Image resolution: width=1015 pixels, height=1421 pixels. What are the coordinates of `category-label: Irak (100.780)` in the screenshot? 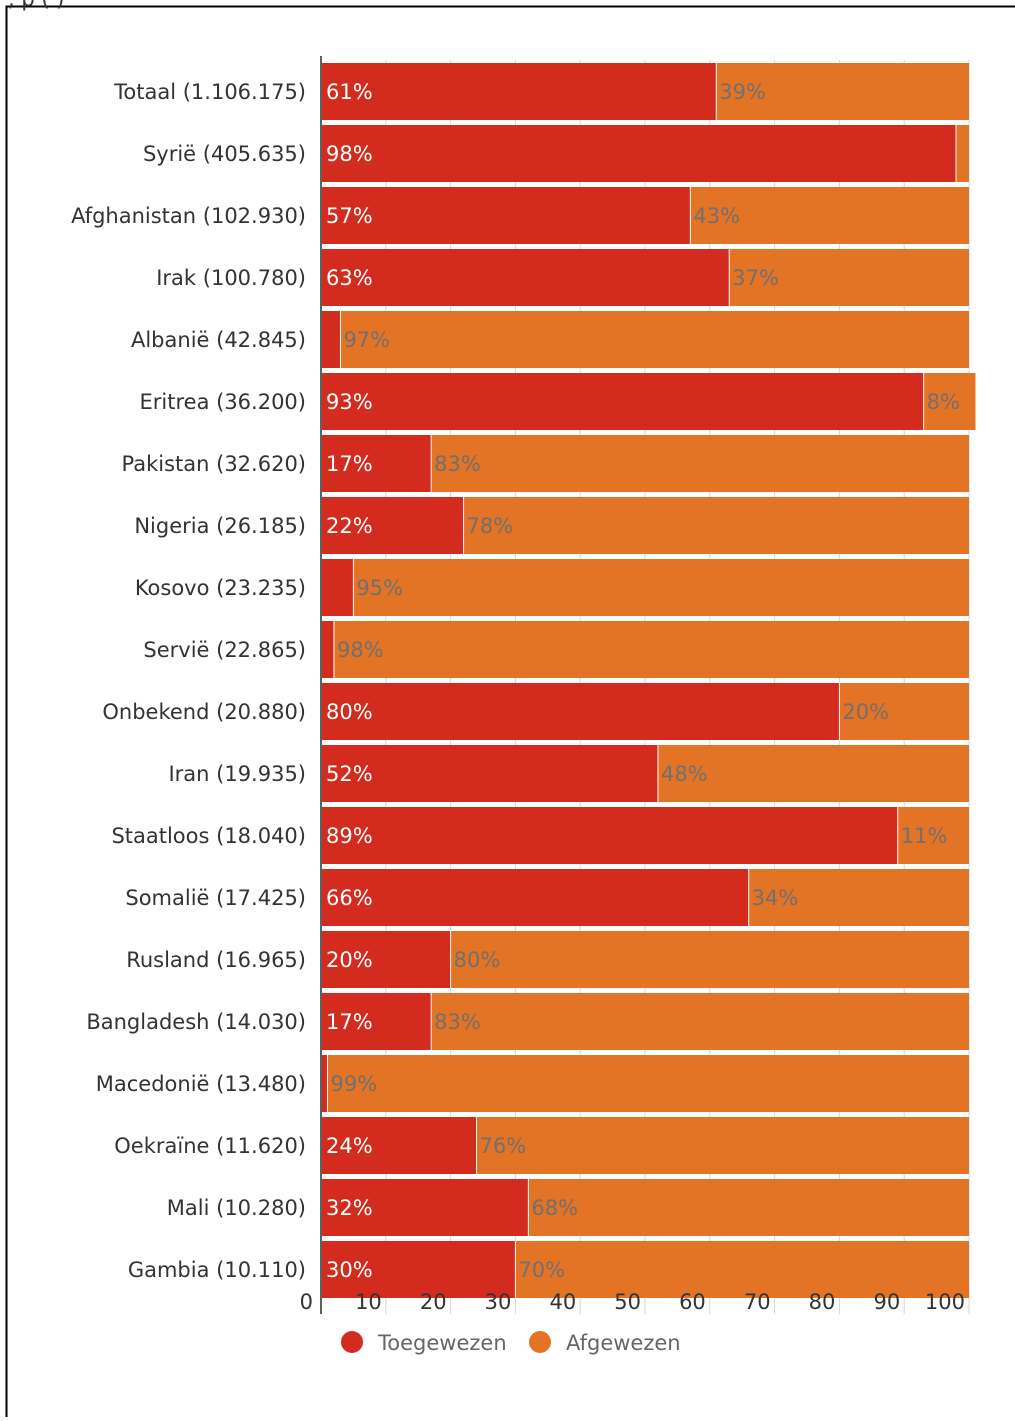 It's located at (231, 278).